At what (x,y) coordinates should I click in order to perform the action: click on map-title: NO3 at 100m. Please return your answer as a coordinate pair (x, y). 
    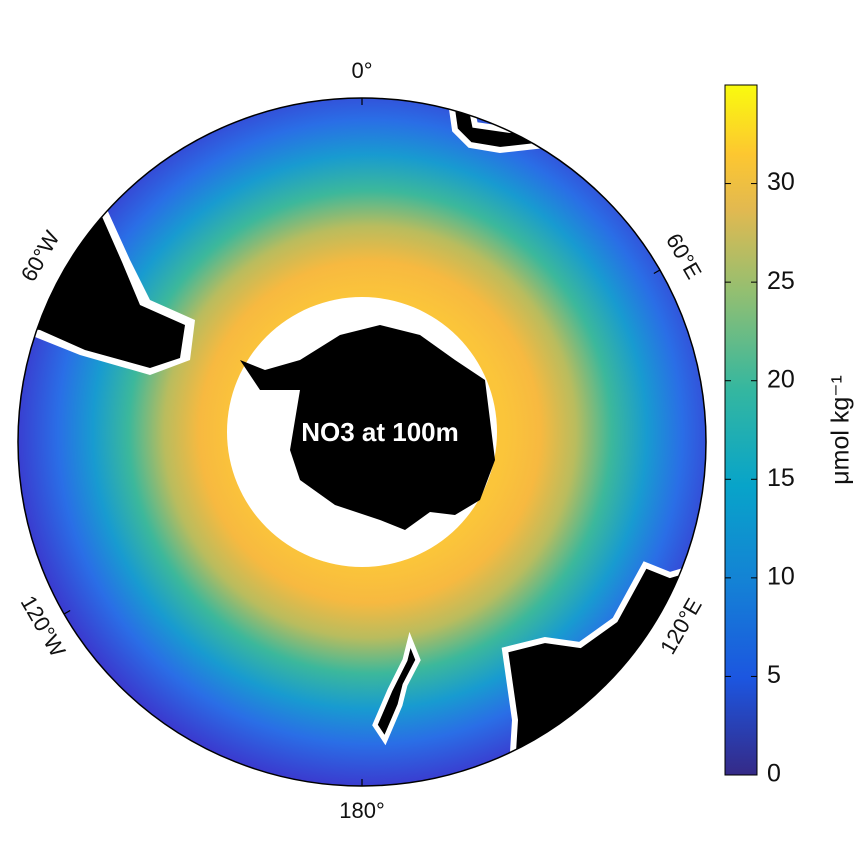
    Looking at the image, I should click on (380, 432).